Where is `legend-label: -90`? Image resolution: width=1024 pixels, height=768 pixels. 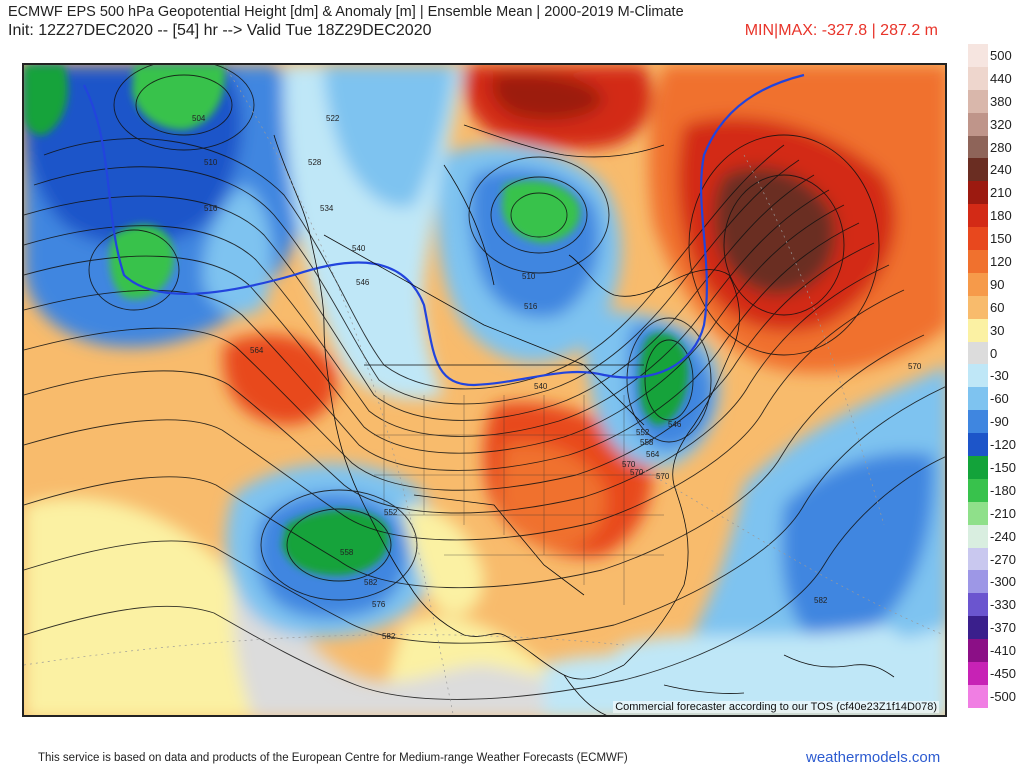
legend-label: -90 is located at coordinates (999, 422).